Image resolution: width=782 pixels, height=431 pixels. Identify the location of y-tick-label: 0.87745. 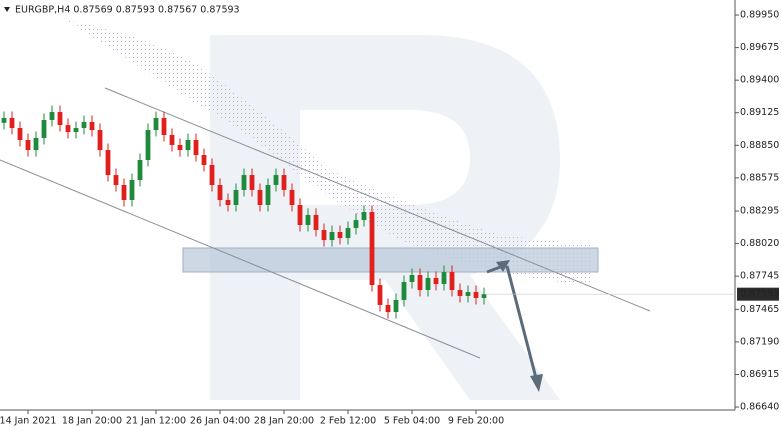
(759, 276).